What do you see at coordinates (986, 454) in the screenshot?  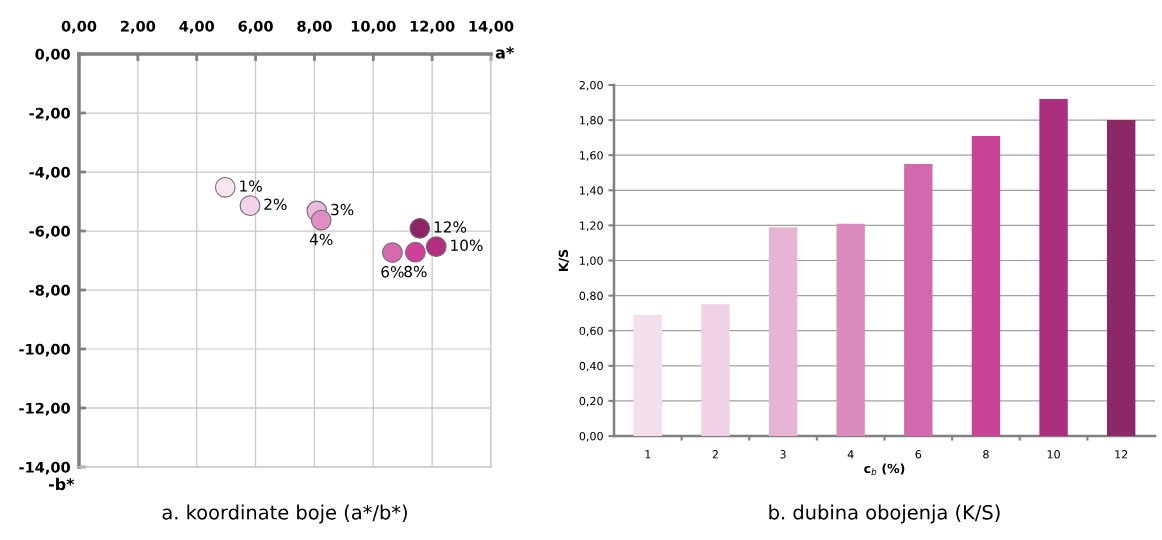 I see `x-tick-label: 8` at bounding box center [986, 454].